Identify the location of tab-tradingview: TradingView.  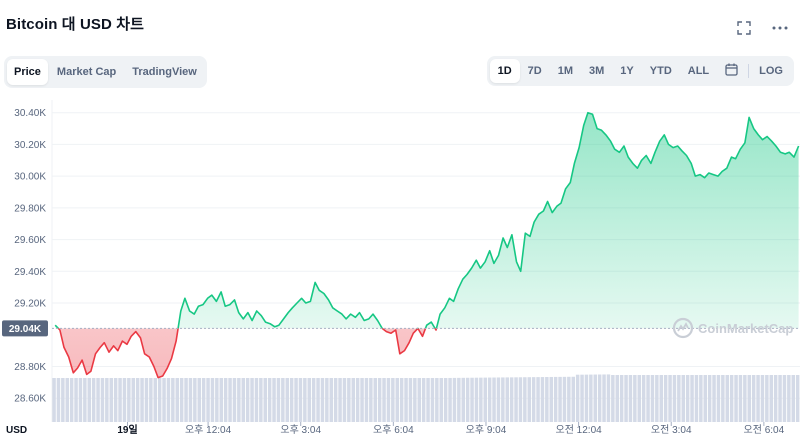
(164, 72).